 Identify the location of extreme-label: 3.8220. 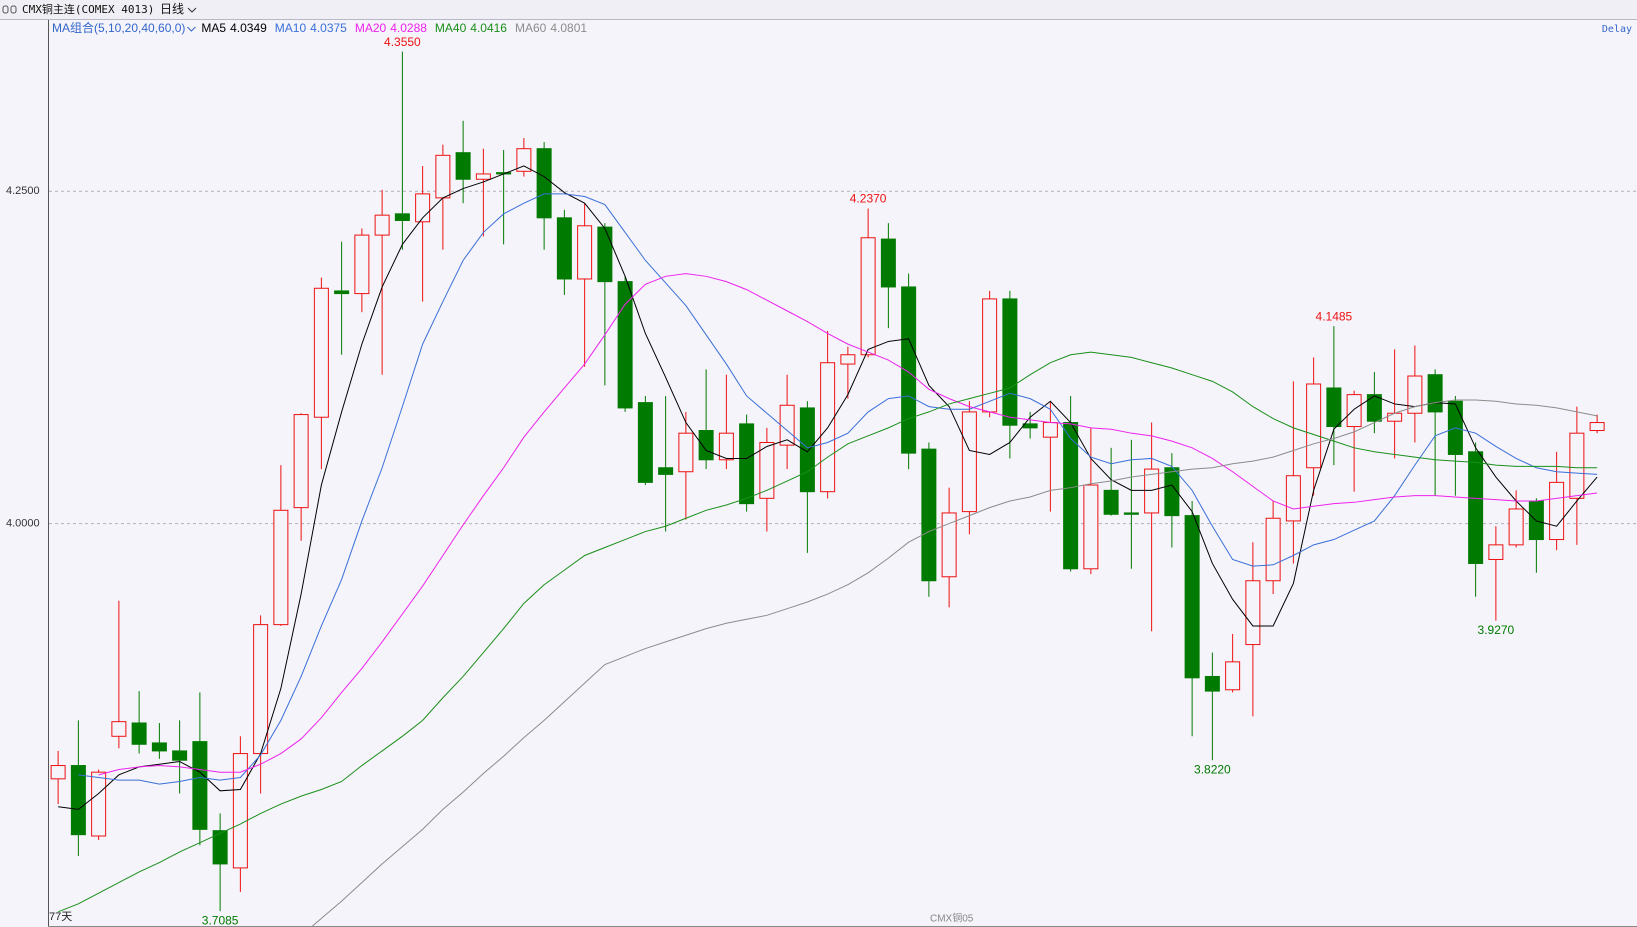
(1212, 769).